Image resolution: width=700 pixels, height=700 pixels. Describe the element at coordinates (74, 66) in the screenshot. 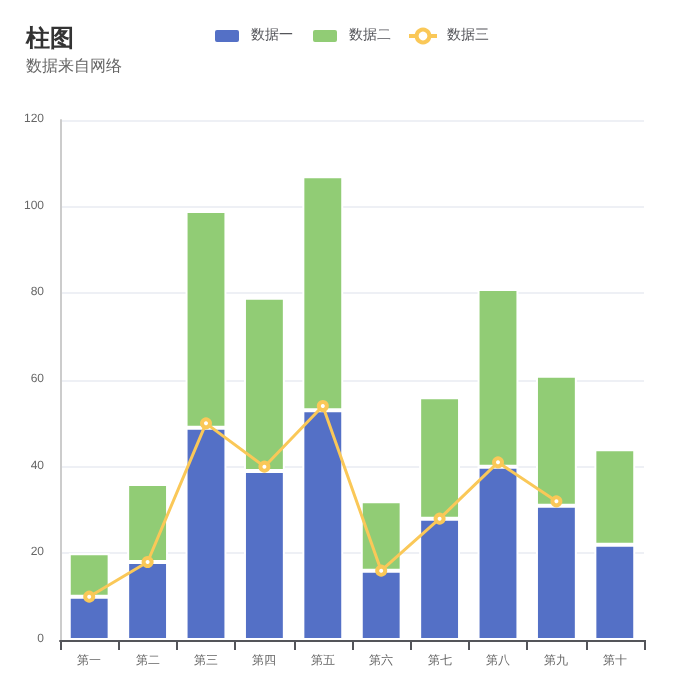

I see `chart-subtitle: 数据来自网络` at that location.